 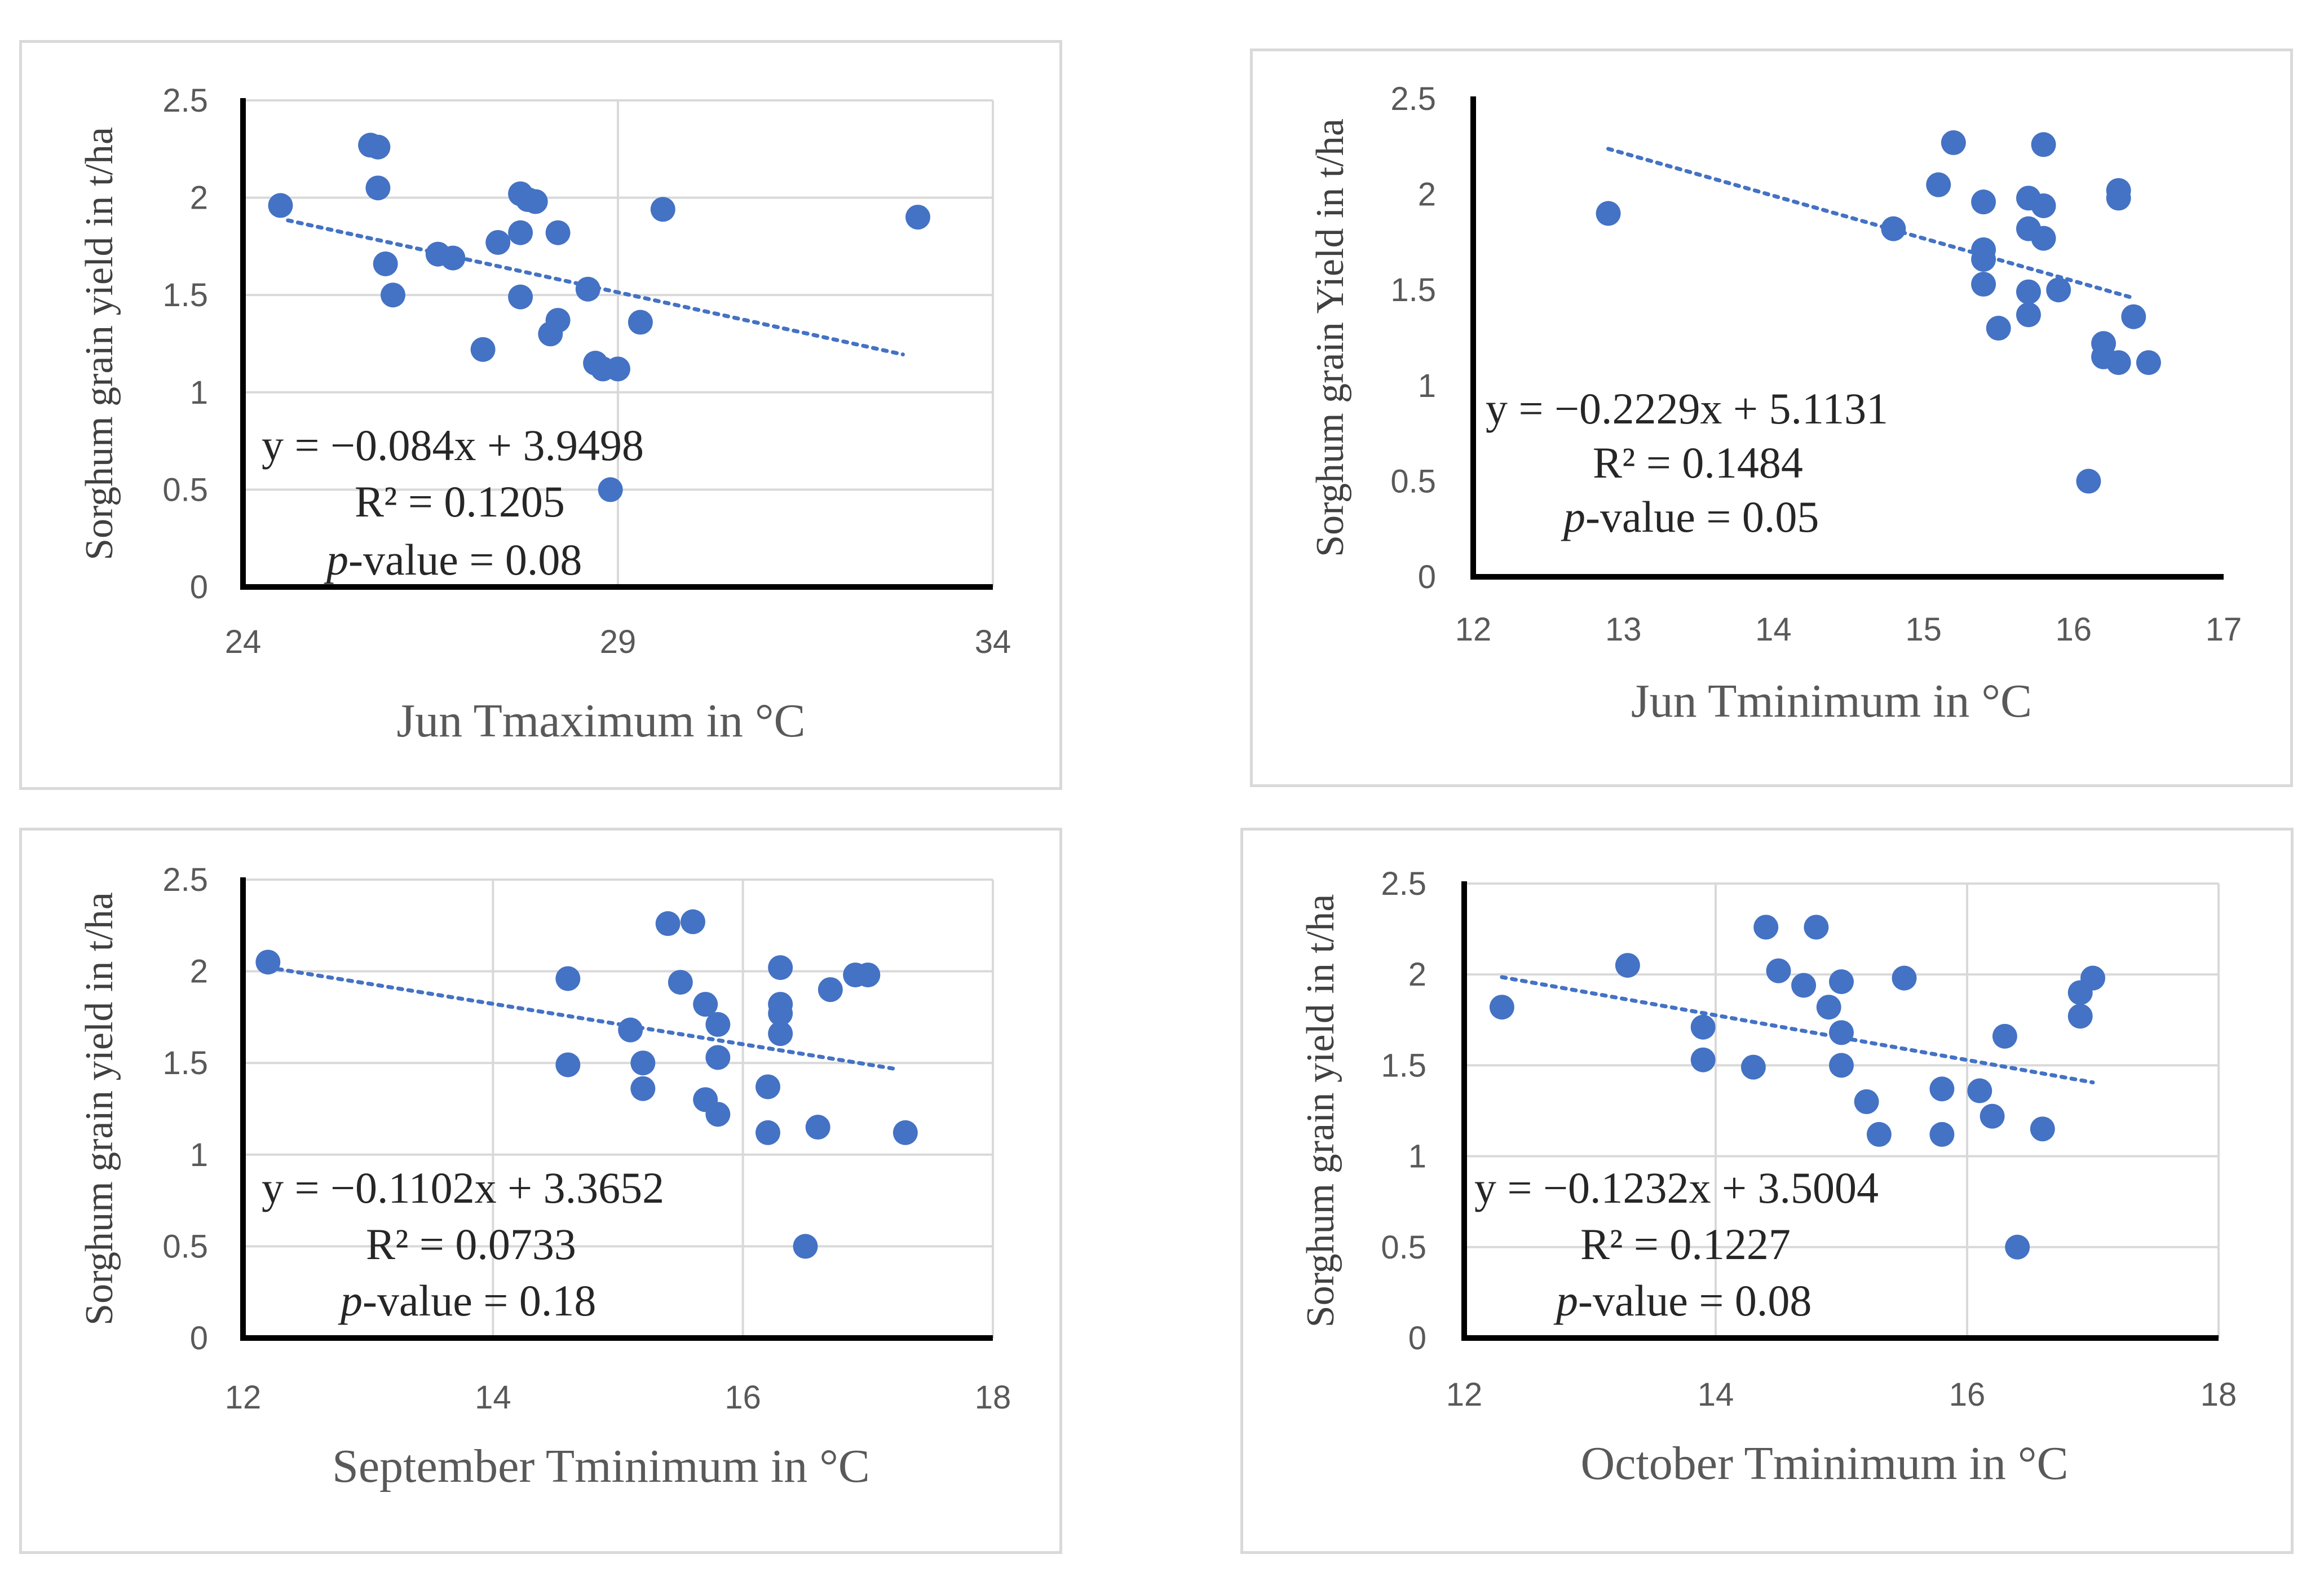 What do you see at coordinates (993, 642) in the screenshot?
I see `x-tick-label: 34` at bounding box center [993, 642].